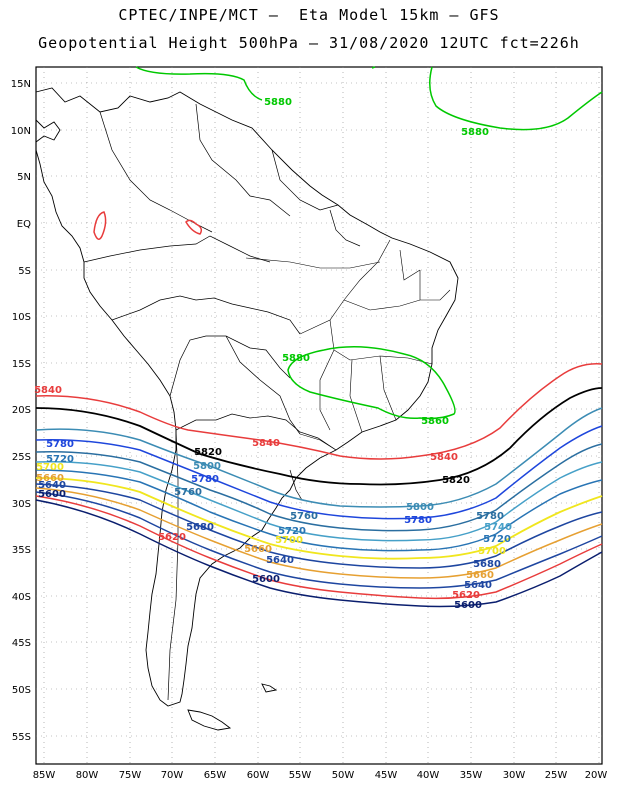 Image resolution: width=618 pixels, height=800 pixels. I want to click on lat-label: 10N, so click(21, 131).